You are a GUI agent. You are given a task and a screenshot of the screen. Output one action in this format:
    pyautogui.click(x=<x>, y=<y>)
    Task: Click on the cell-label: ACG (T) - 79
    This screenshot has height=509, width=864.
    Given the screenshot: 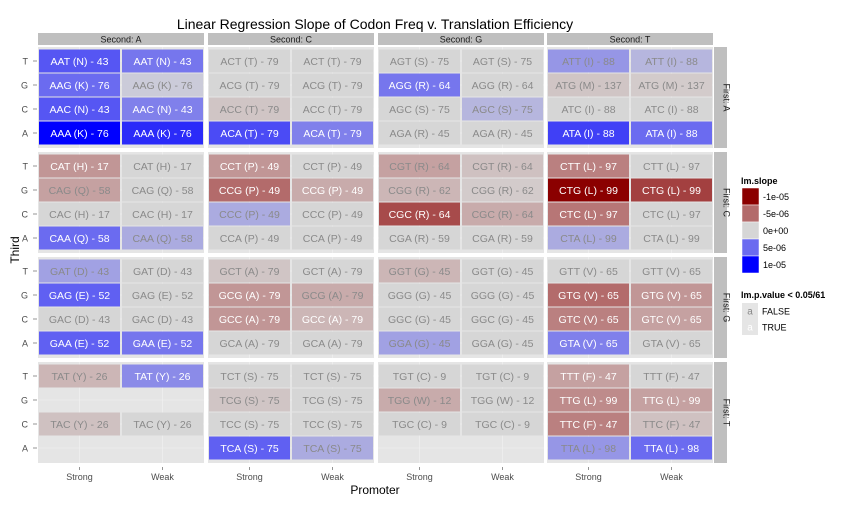 What is the action you would take?
    pyautogui.click(x=332, y=86)
    